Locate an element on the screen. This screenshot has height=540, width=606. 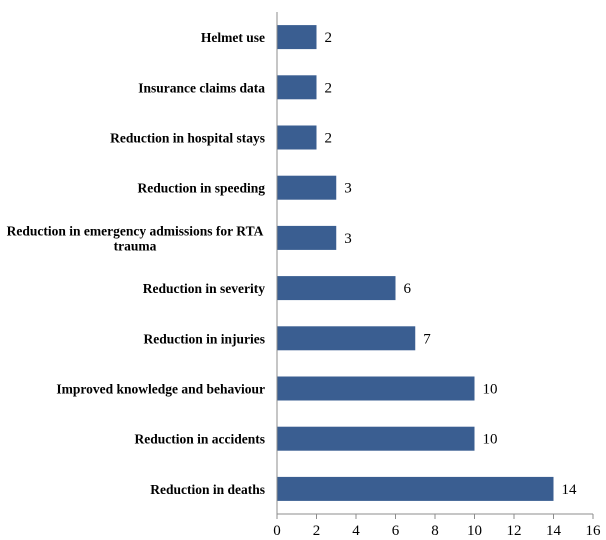
value-label-3: 3 is located at coordinates (348, 189).